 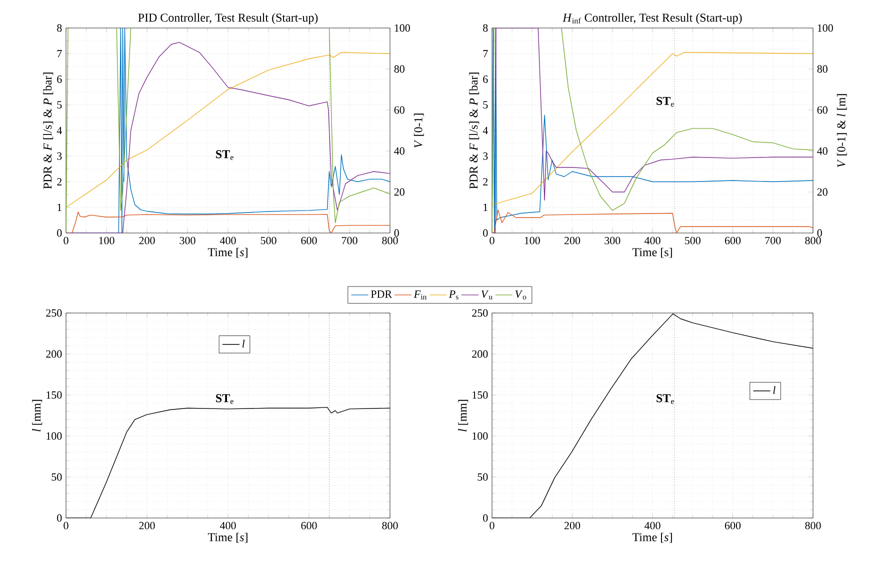 I want to click on y2-axis-title: V [0-1] & l [m], so click(x=841, y=131).